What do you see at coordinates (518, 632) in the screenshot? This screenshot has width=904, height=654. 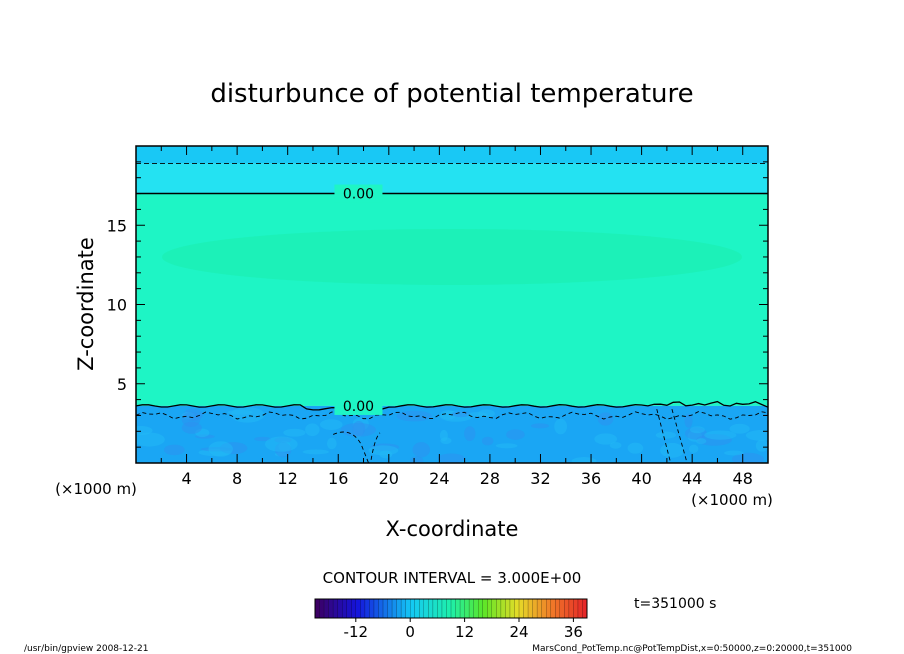 I see `colorbar-tick-label: 24` at bounding box center [518, 632].